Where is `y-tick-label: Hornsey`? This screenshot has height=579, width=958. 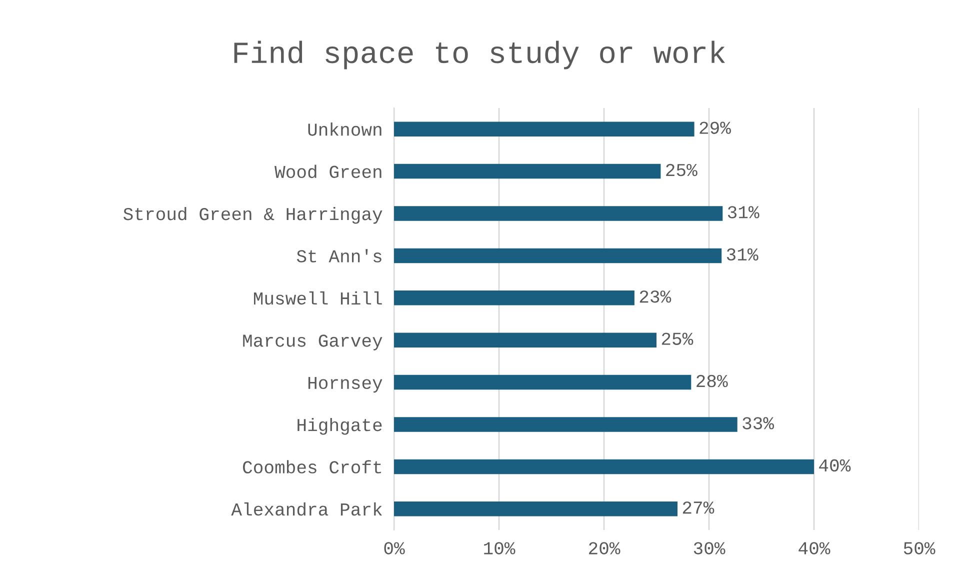
y-tick-label: Hornsey is located at coordinates (345, 384).